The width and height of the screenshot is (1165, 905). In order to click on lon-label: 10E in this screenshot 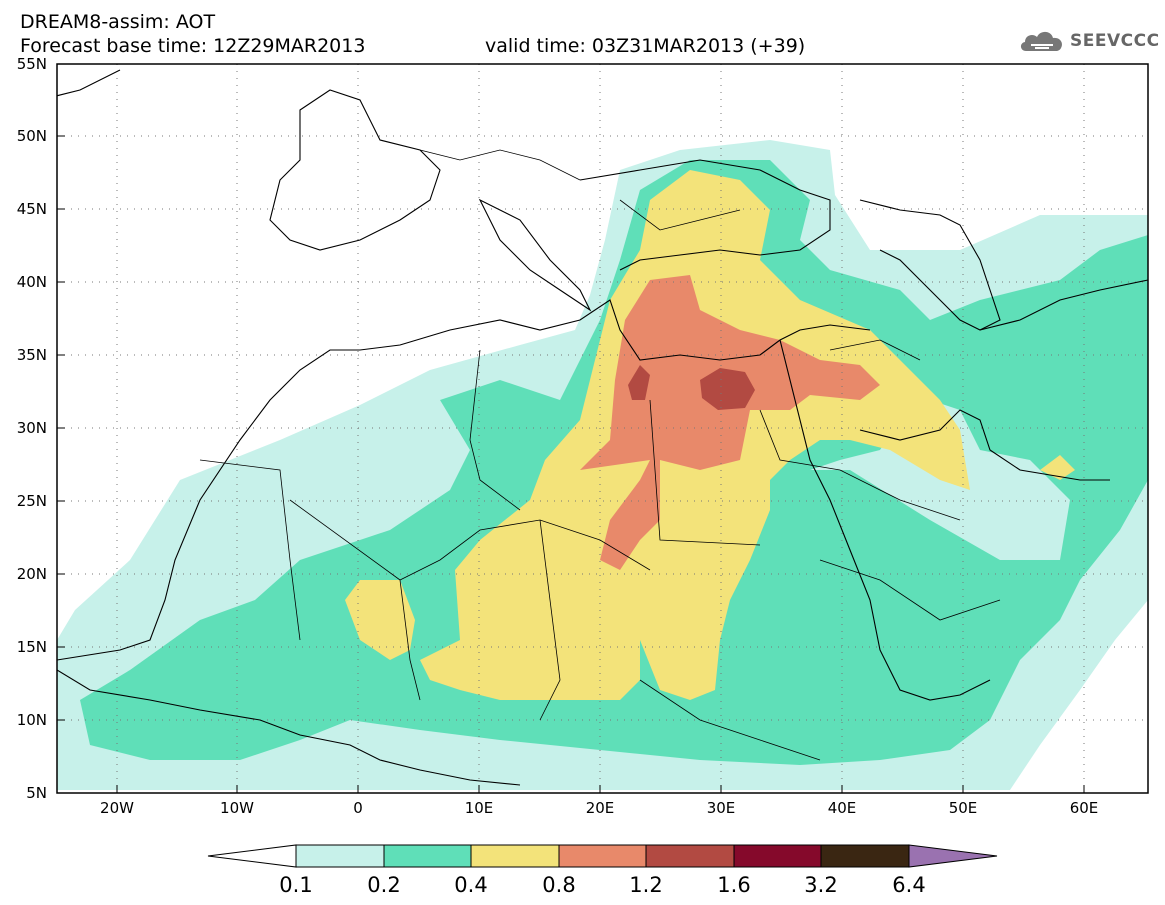, I will do `click(479, 808)`.